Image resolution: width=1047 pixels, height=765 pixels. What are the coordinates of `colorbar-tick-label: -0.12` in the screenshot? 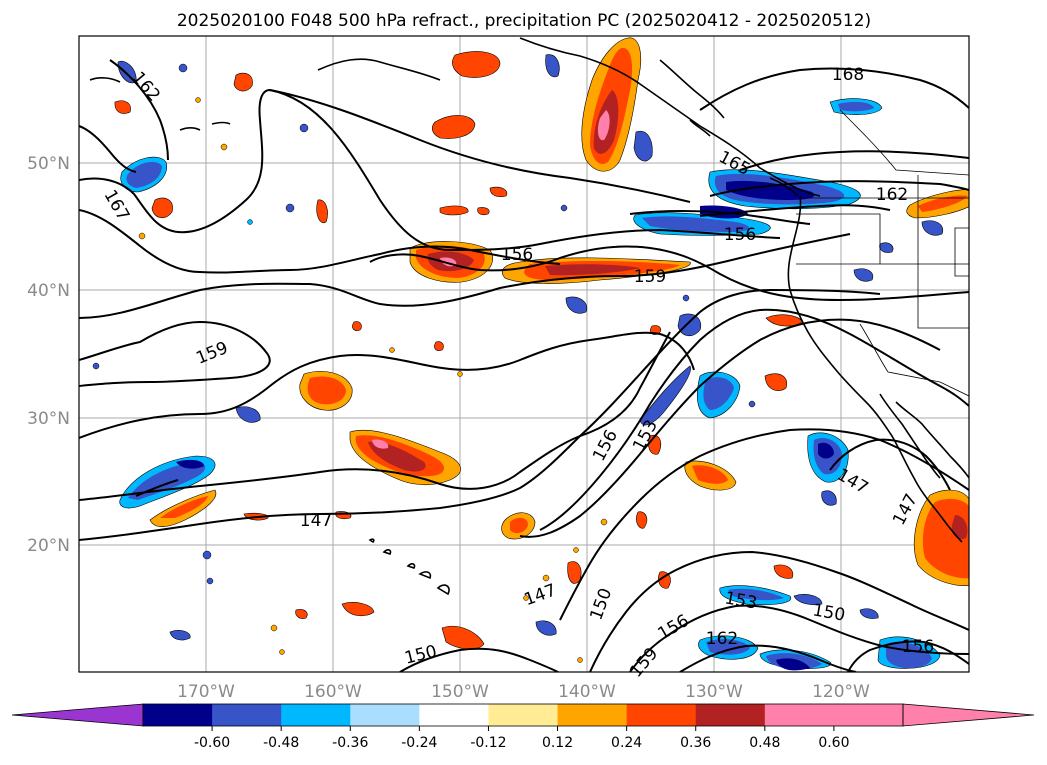 It's located at (488, 743).